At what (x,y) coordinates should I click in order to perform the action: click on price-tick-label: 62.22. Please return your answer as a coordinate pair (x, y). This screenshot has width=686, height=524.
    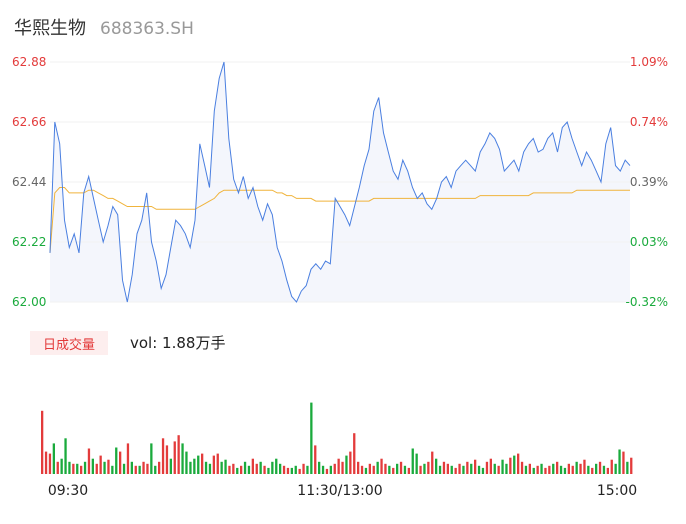
    Looking at the image, I should click on (29, 242).